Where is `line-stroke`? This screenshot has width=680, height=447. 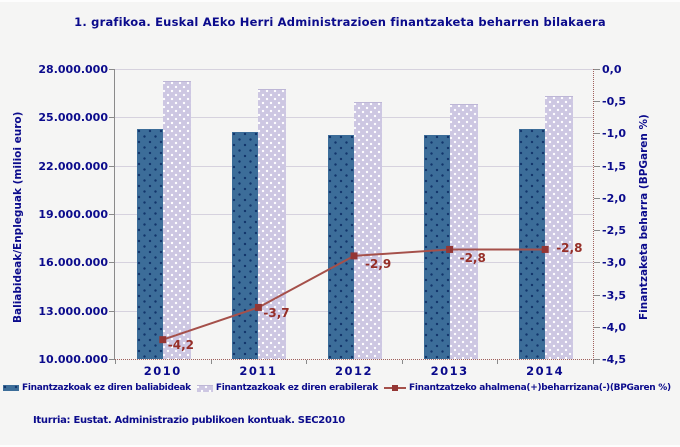
line-stroke is located at coordinates (354, 294).